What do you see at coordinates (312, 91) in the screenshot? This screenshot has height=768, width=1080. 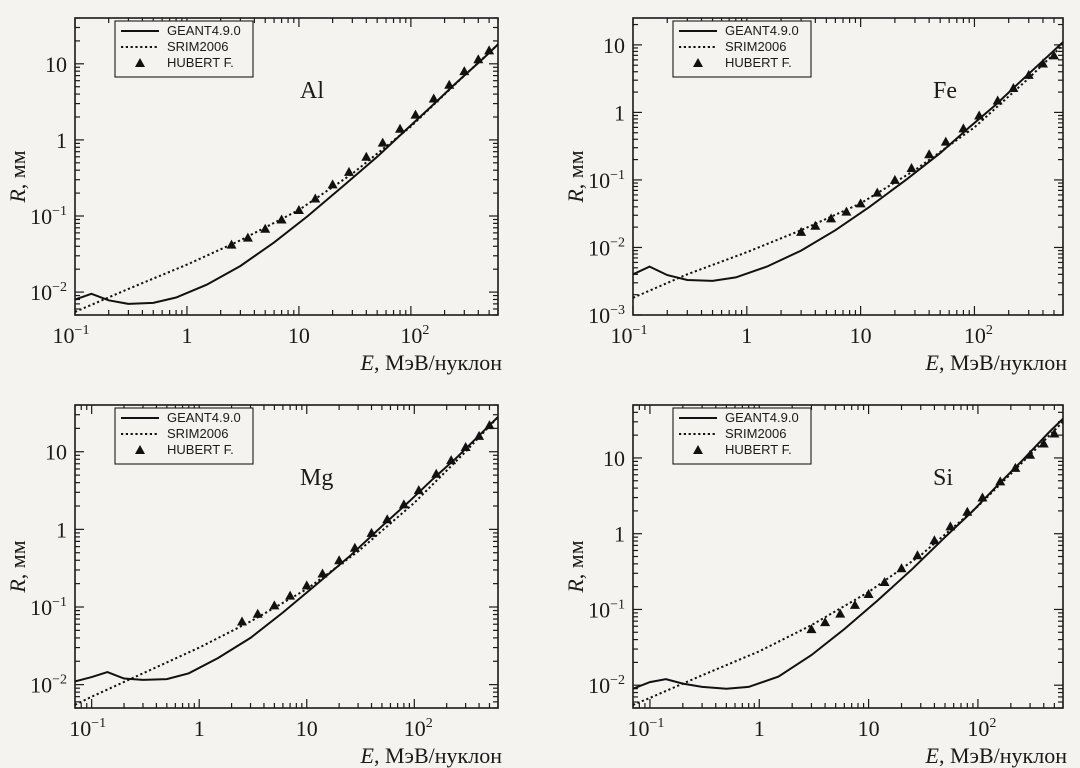 I see `element-label: Al` at bounding box center [312, 91].